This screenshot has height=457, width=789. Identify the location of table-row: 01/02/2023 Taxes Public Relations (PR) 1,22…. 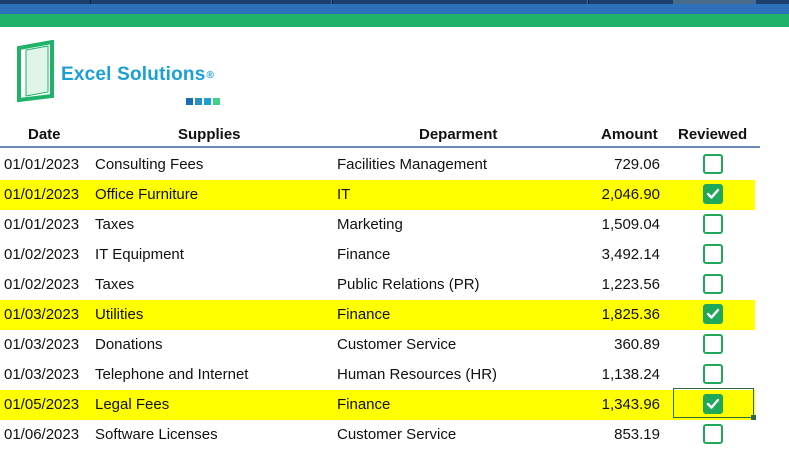
(377, 285).